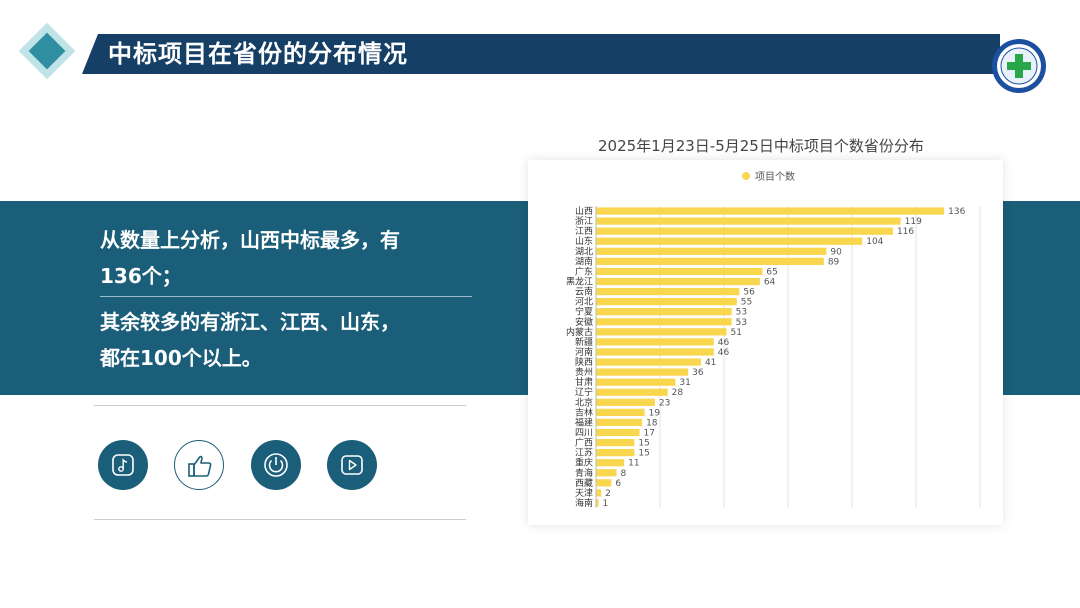  Describe the element at coordinates (584, 372) in the screenshot. I see `category-label: 贵州` at that location.